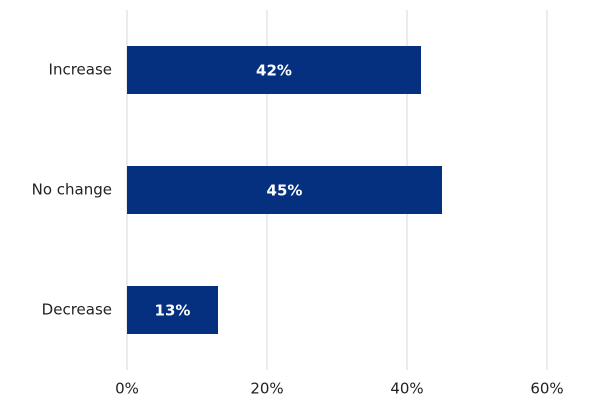 The height and width of the screenshot is (407, 598). Describe the element at coordinates (72, 190) in the screenshot. I see `y-tick-label: No change` at that location.